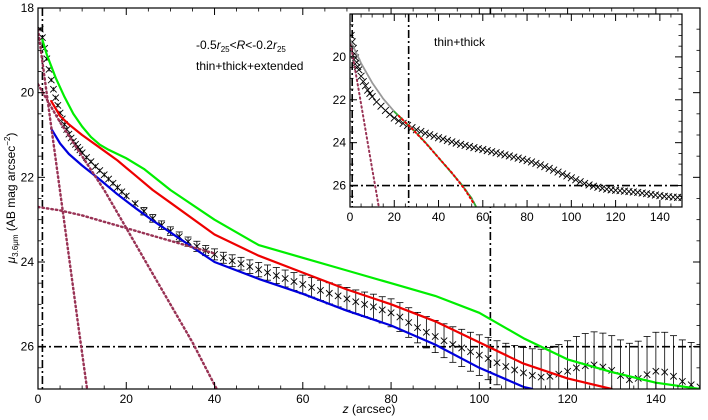 This screenshot has width=708, height=420. Describe the element at coordinates (340, 100) in the screenshot. I see `inset-y-tick-label: 22` at that location.